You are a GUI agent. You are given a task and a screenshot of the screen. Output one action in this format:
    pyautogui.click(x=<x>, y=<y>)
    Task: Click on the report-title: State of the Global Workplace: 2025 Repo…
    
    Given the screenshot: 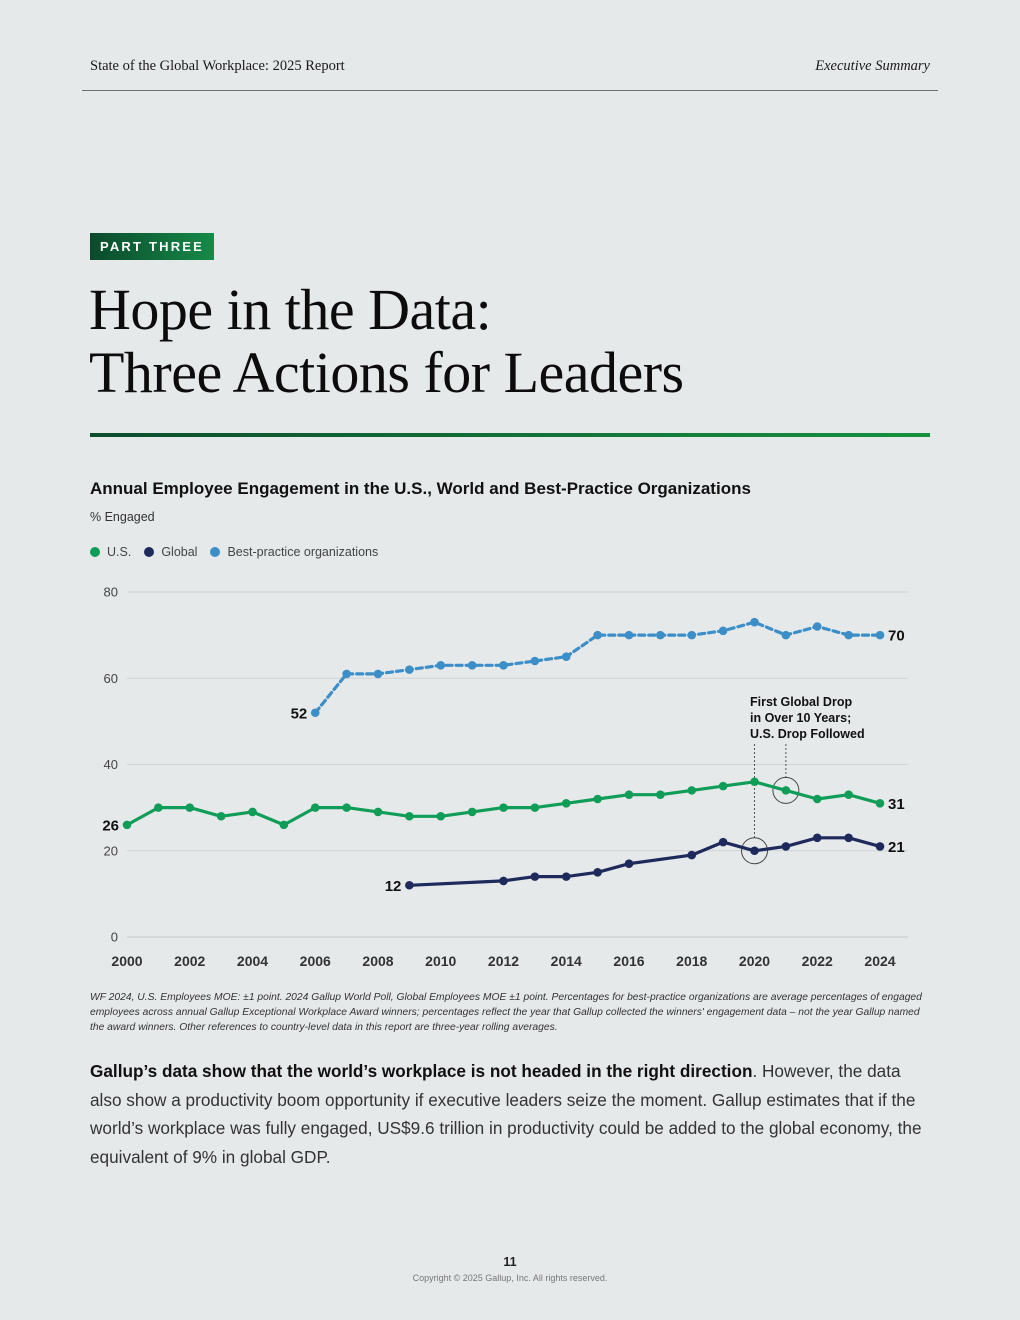 What is the action you would take?
    pyautogui.click(x=217, y=66)
    